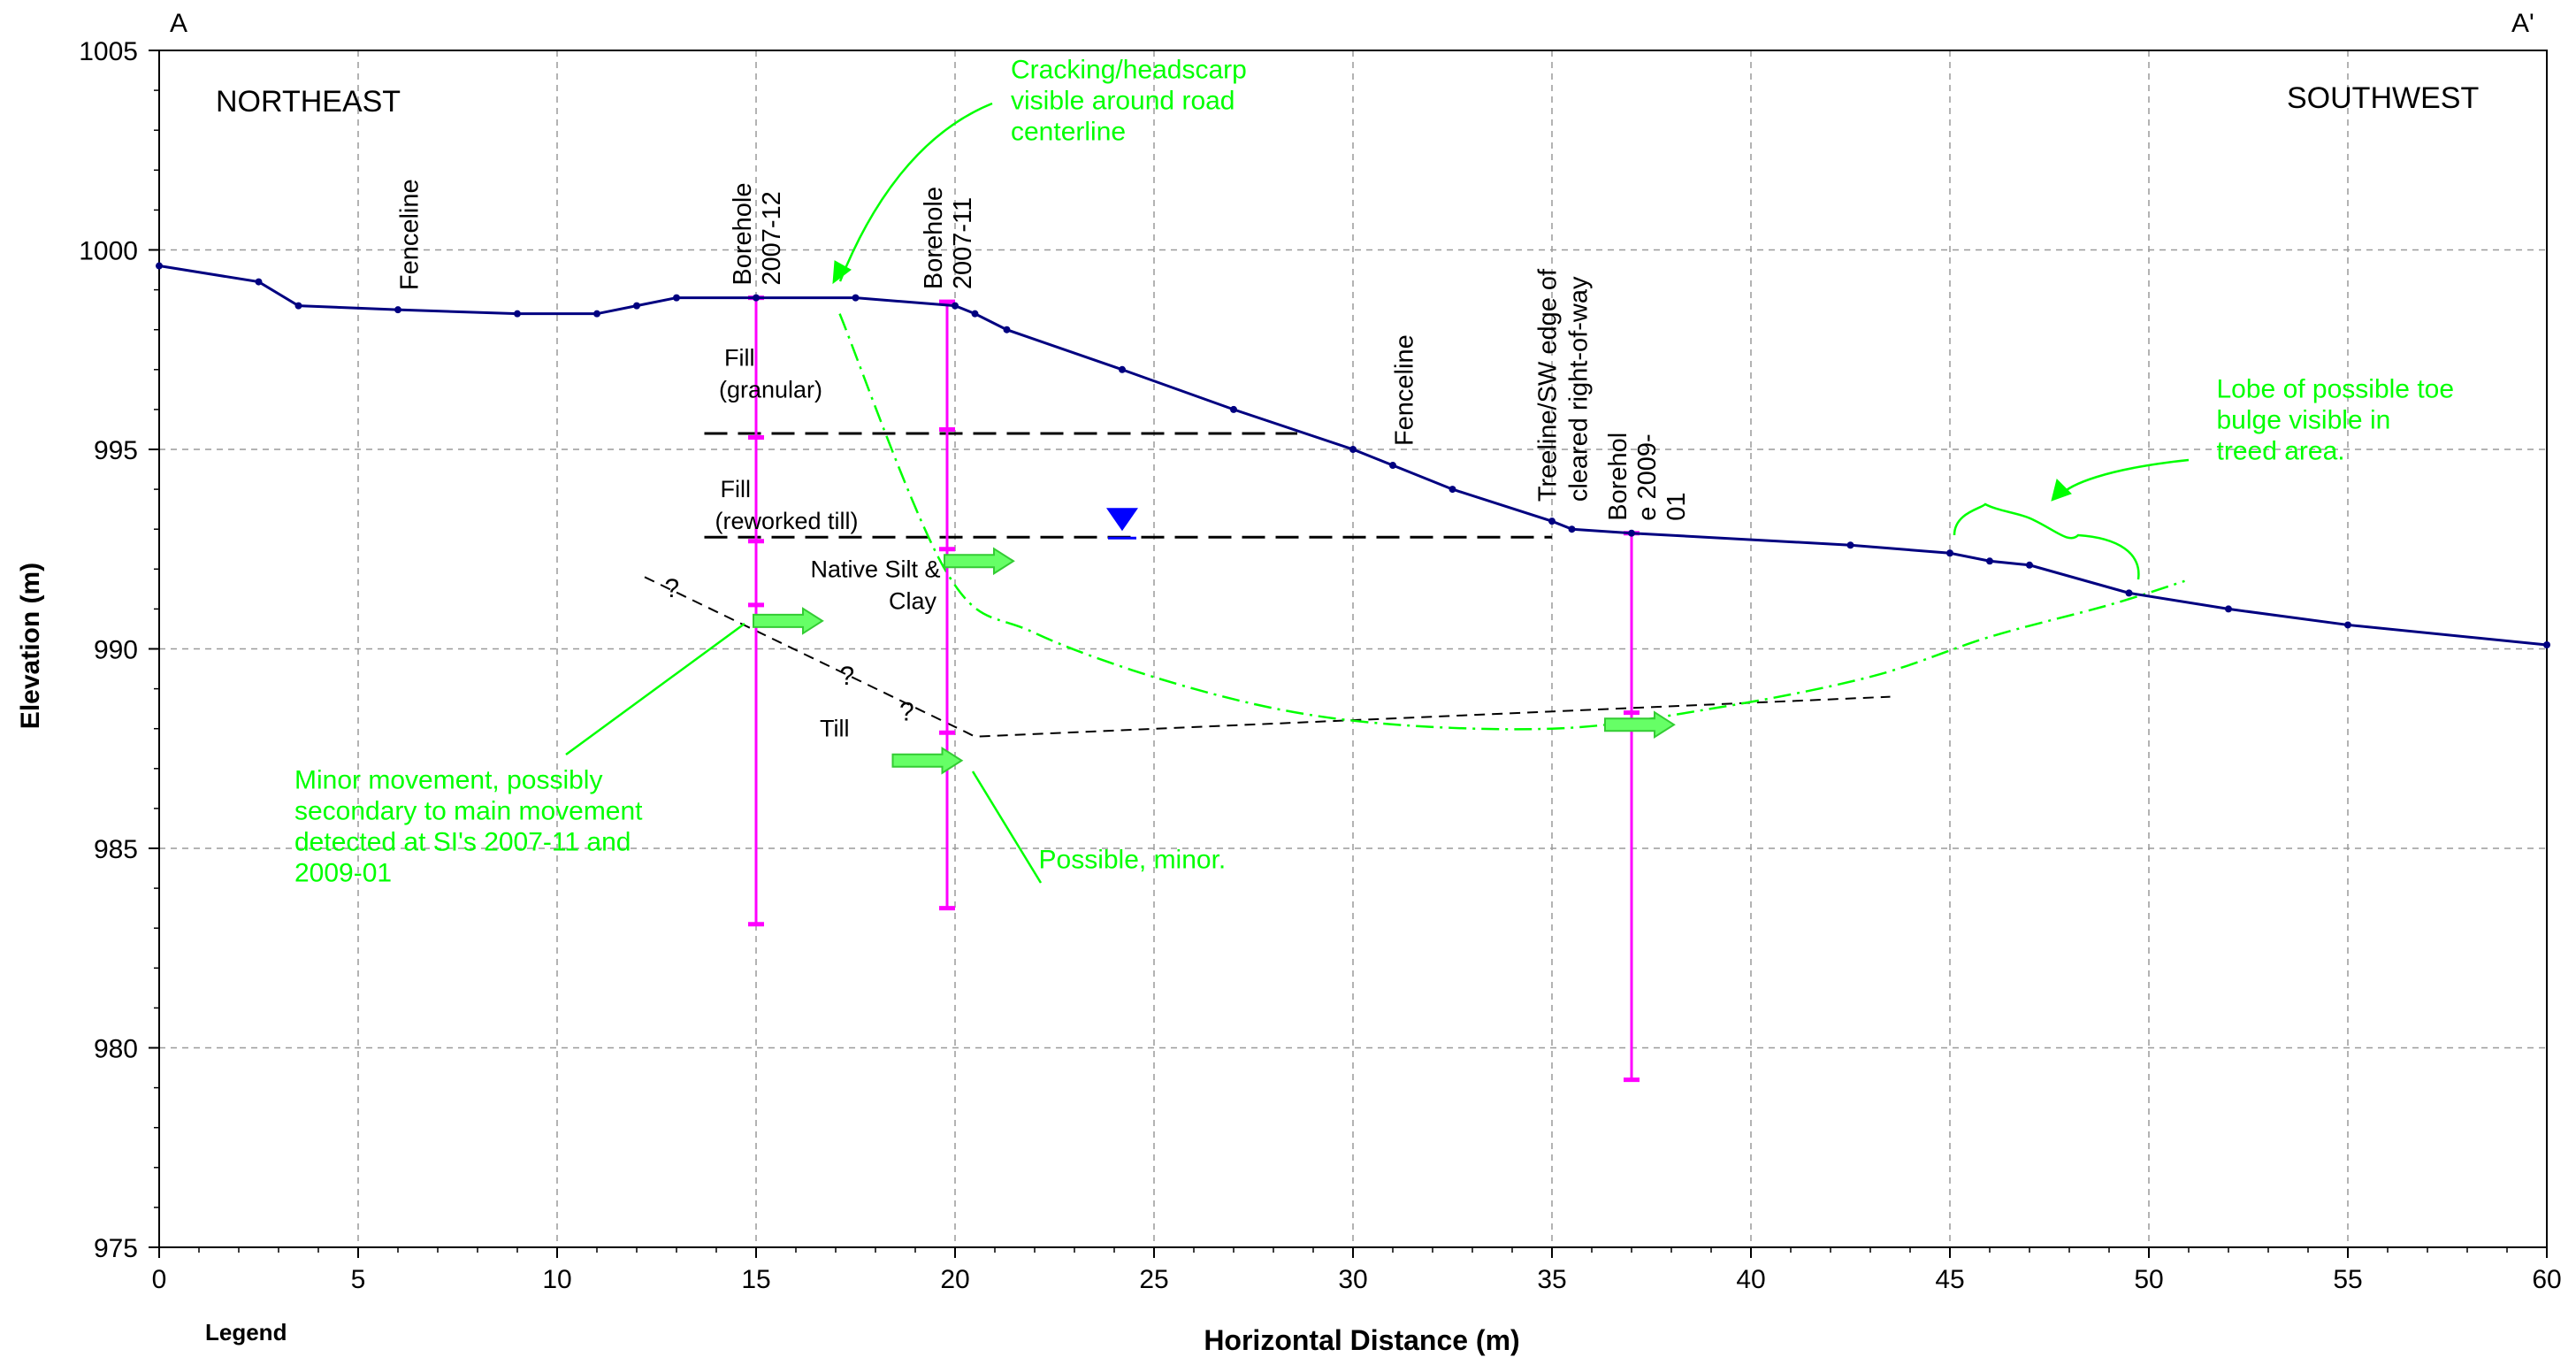  What do you see at coordinates (2522, 23) in the screenshot?
I see `section-end-label: A'` at bounding box center [2522, 23].